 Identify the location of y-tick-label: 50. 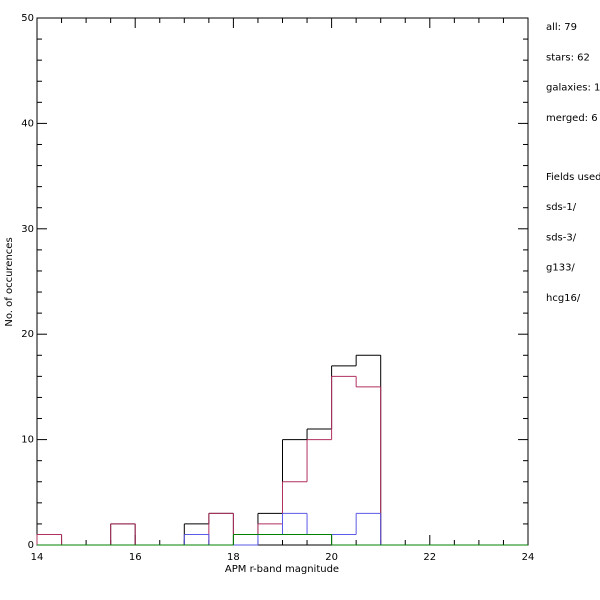
(27, 18).